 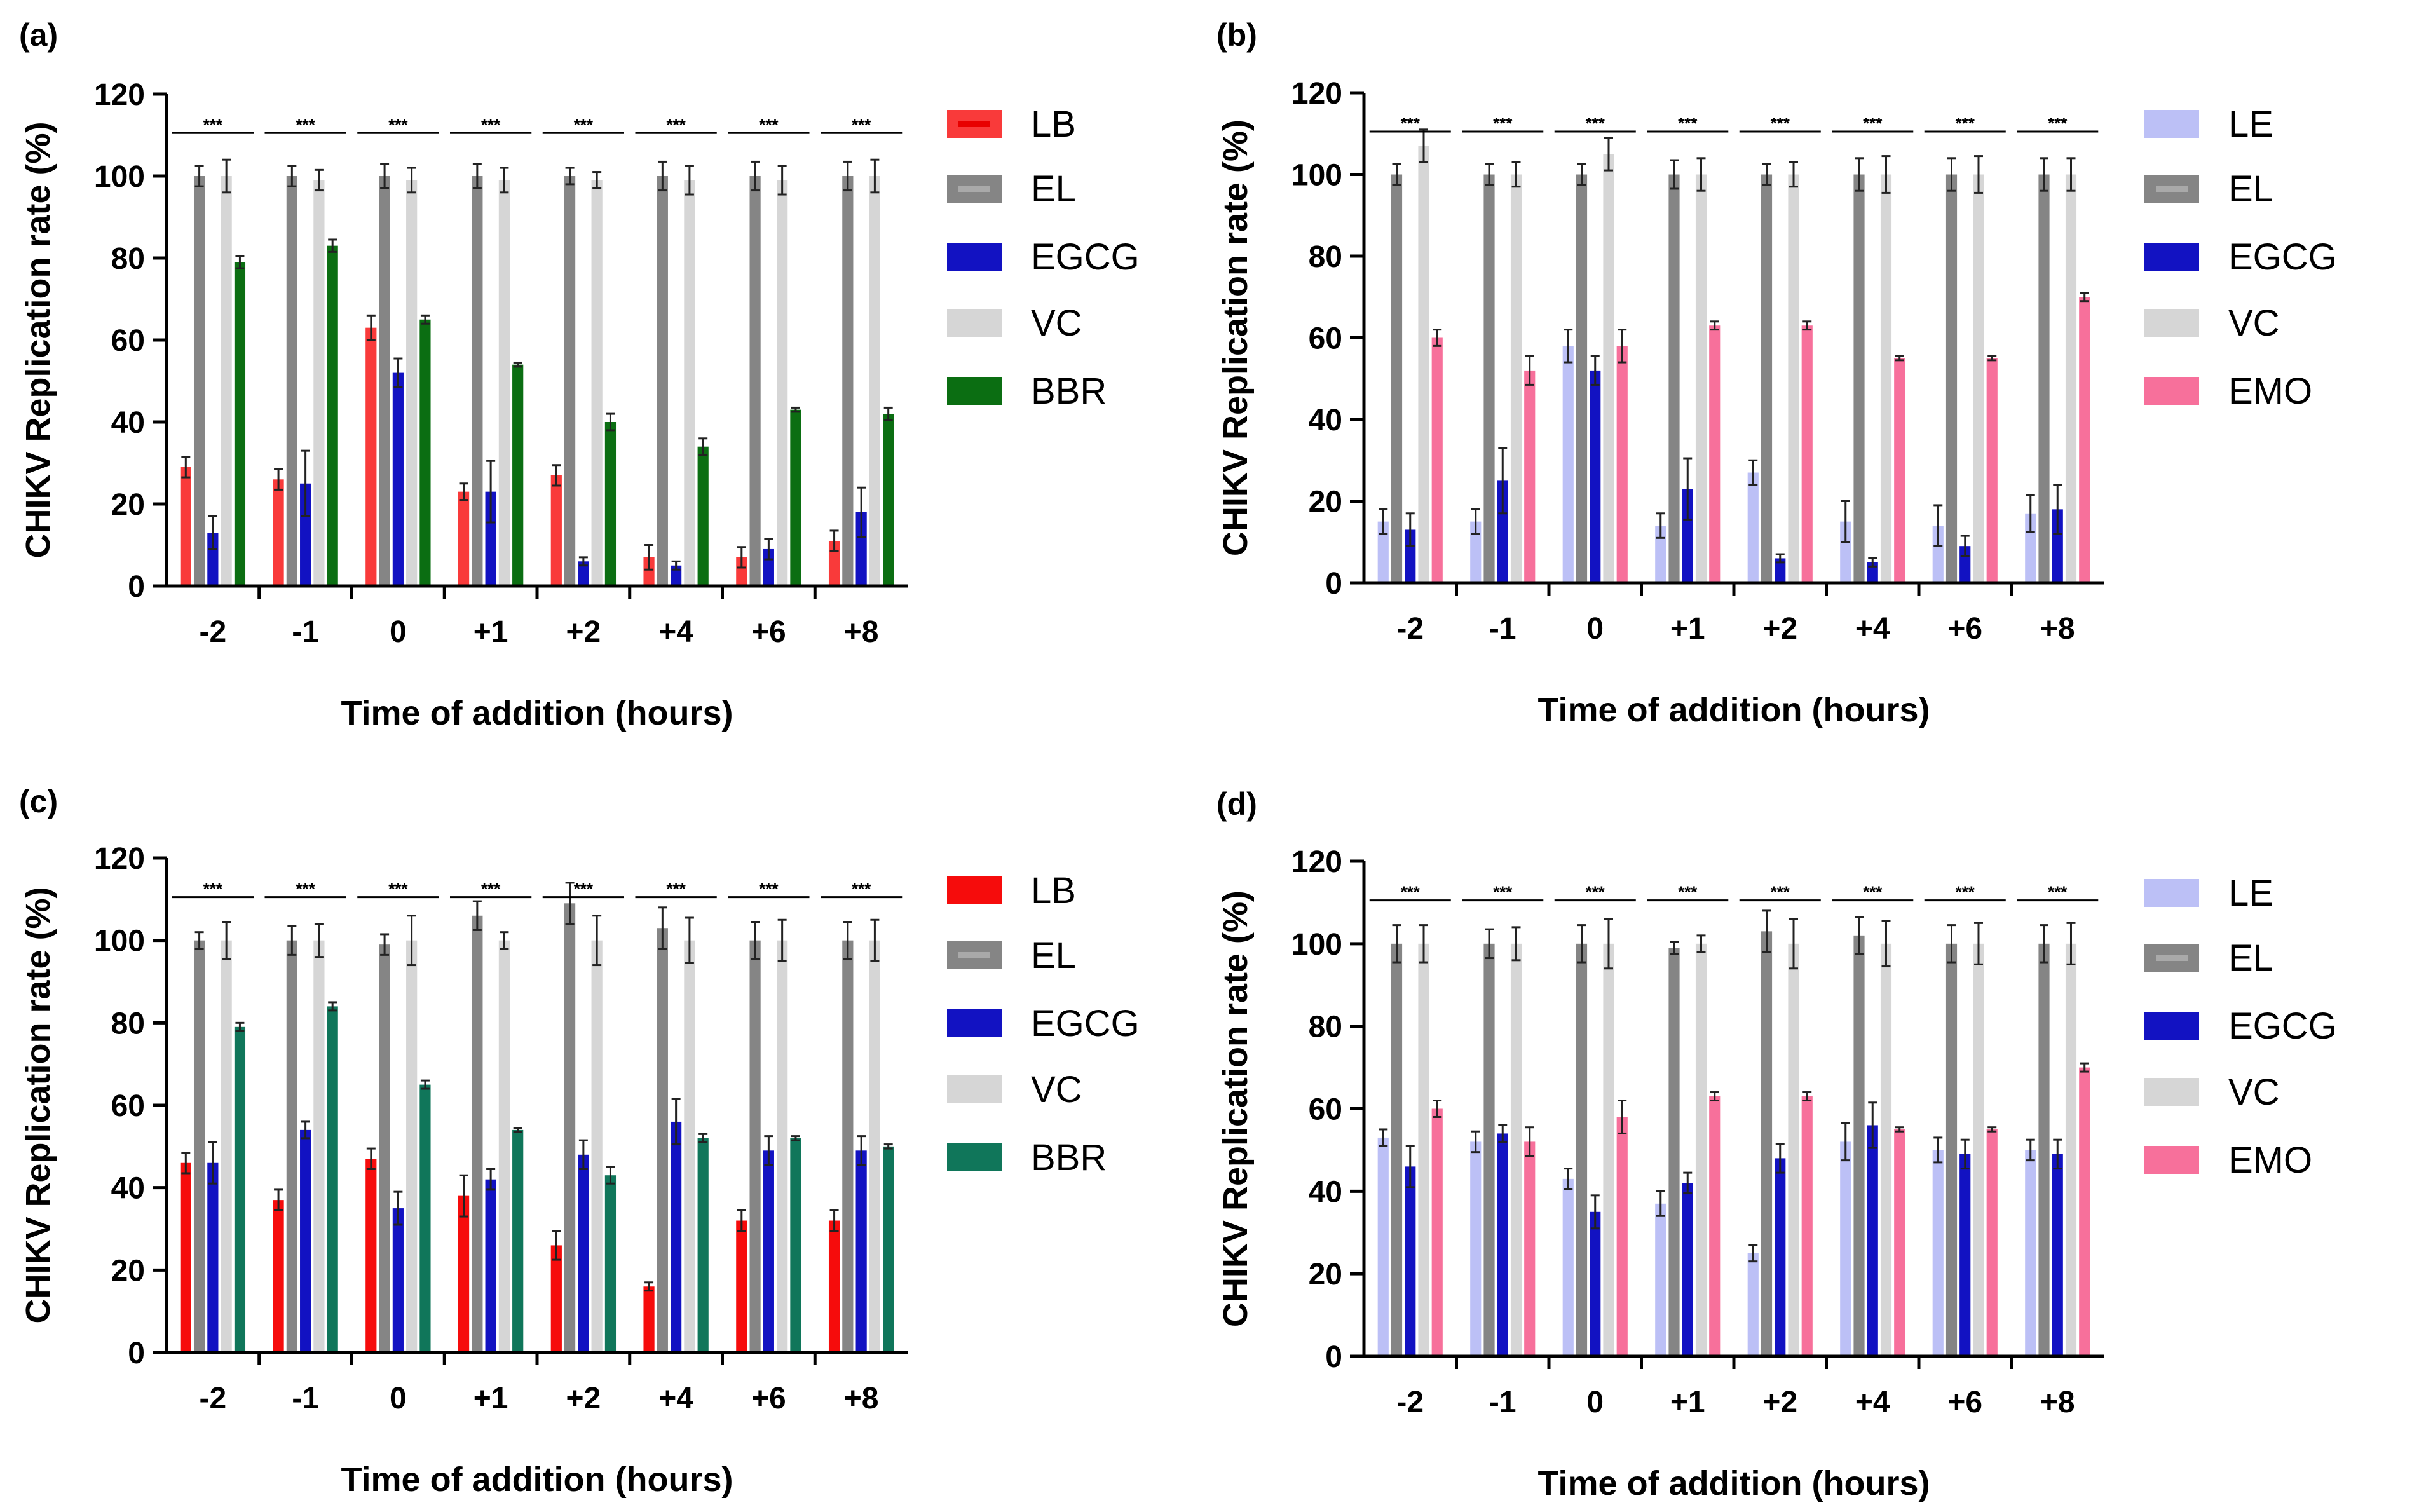 What do you see at coordinates (888, 500) in the screenshot?
I see `bar-BBR-+8` at bounding box center [888, 500].